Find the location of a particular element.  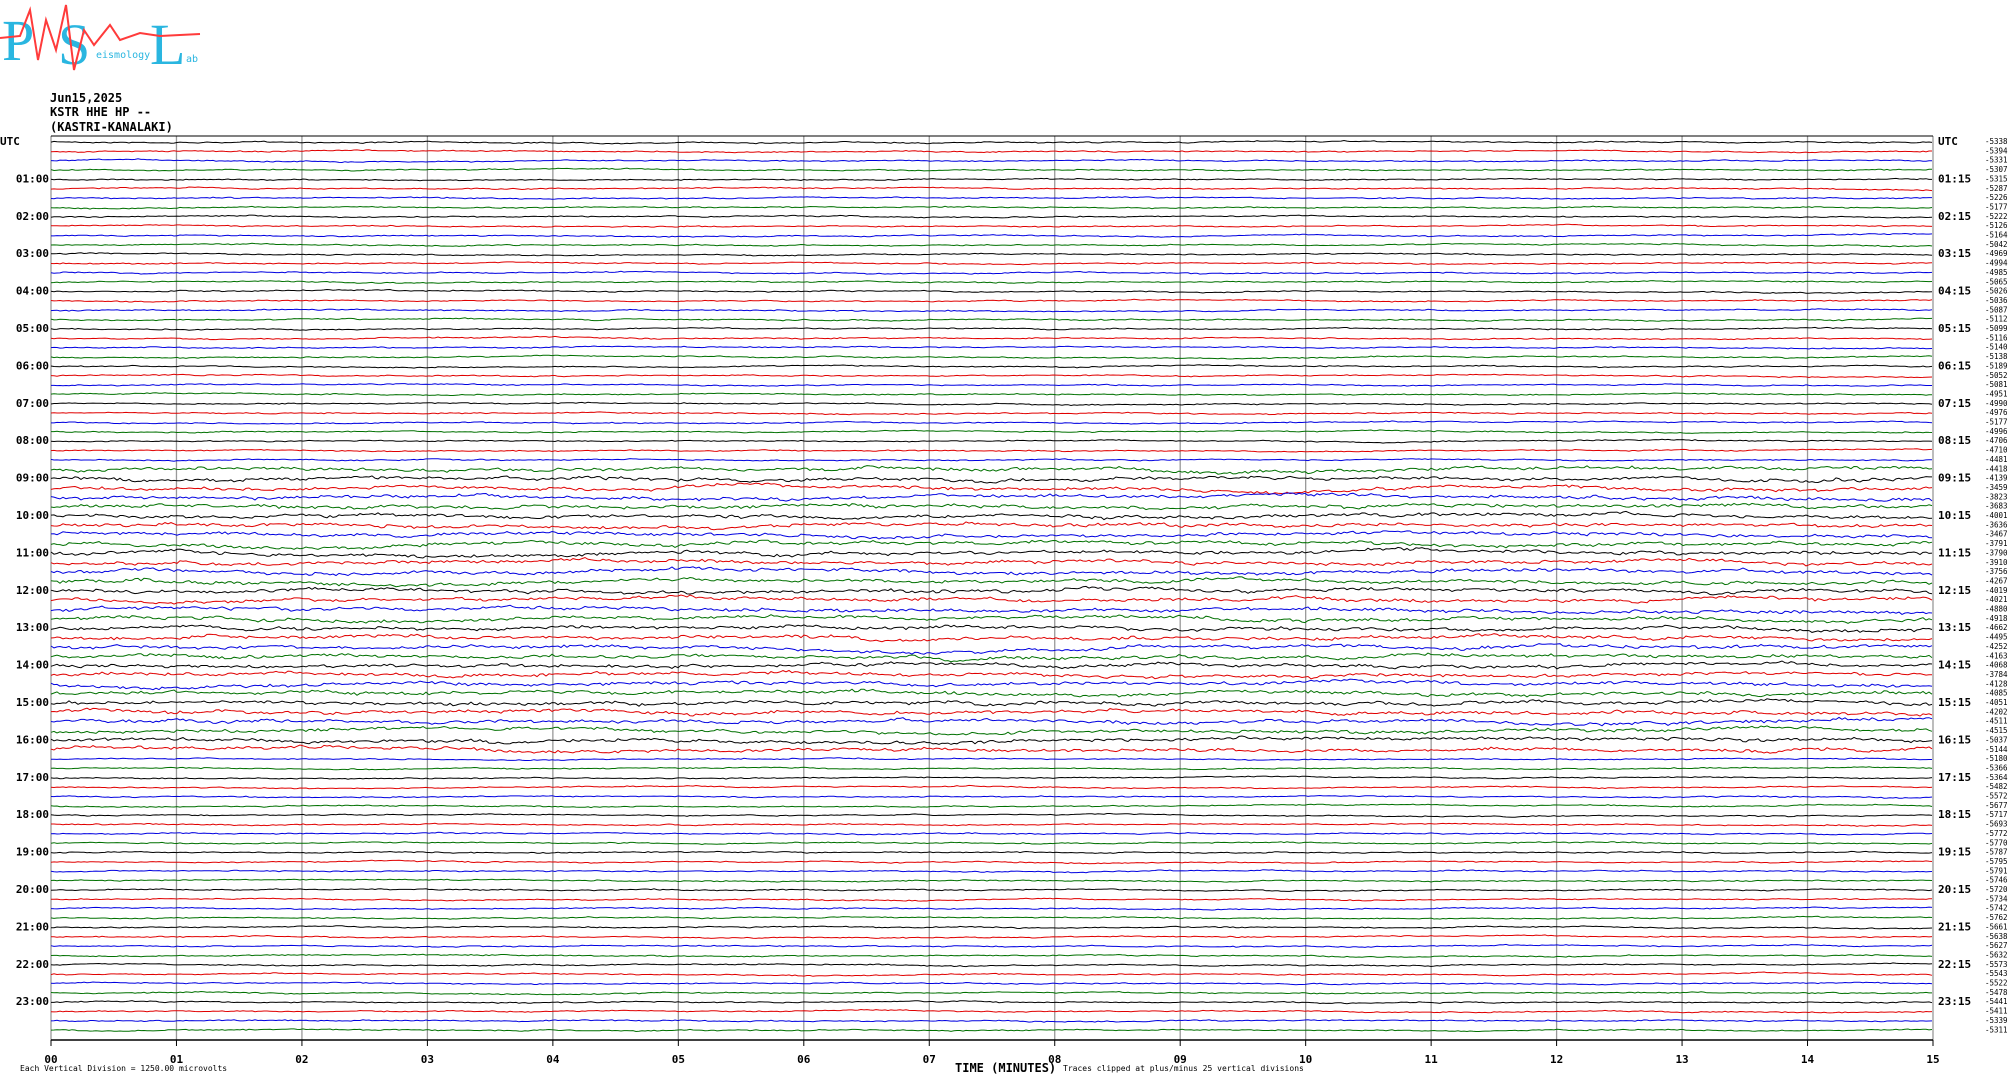

right-time-label: 18:15 is located at coordinates (1954, 814).